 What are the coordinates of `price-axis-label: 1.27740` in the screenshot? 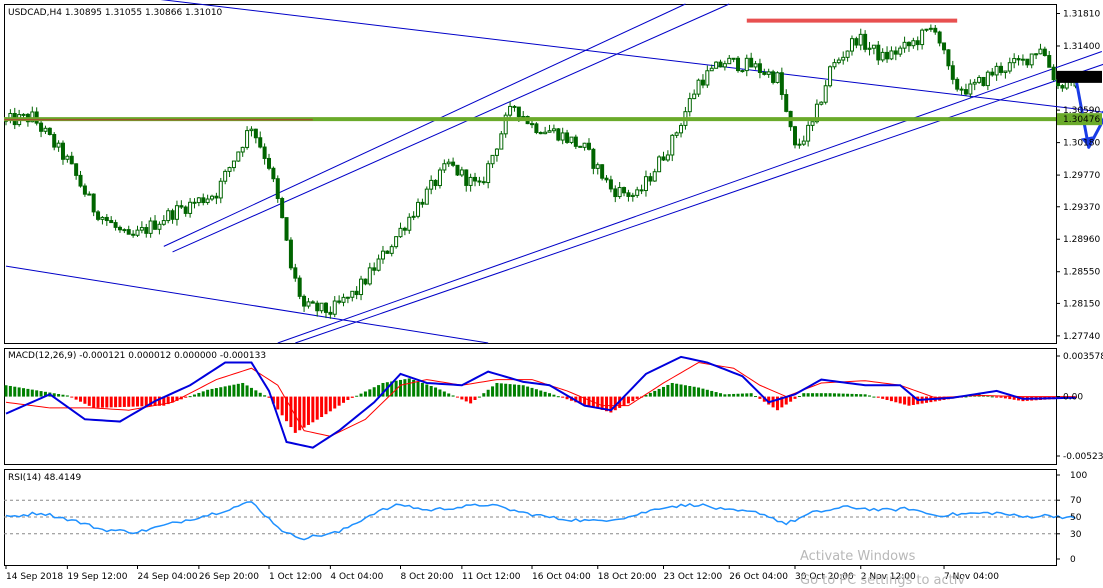 It's located at (1081, 337).